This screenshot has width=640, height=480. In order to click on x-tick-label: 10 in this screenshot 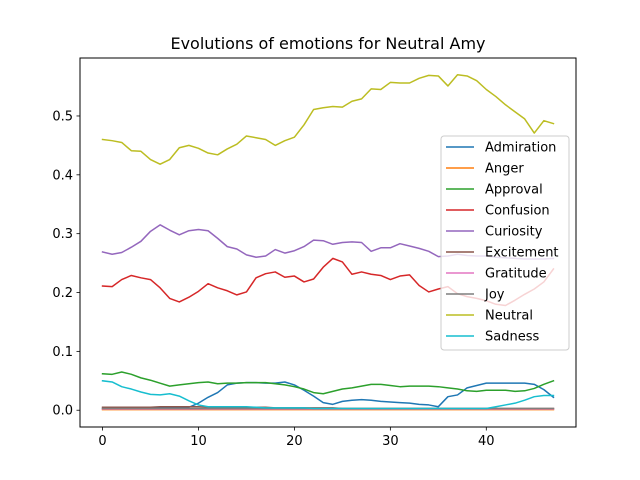, I will do `click(198, 441)`.